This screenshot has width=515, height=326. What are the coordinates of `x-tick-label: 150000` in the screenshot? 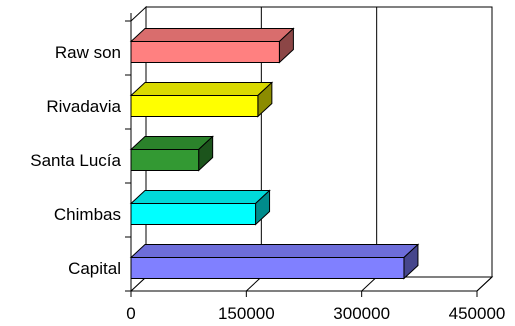 It's located at (246, 313).